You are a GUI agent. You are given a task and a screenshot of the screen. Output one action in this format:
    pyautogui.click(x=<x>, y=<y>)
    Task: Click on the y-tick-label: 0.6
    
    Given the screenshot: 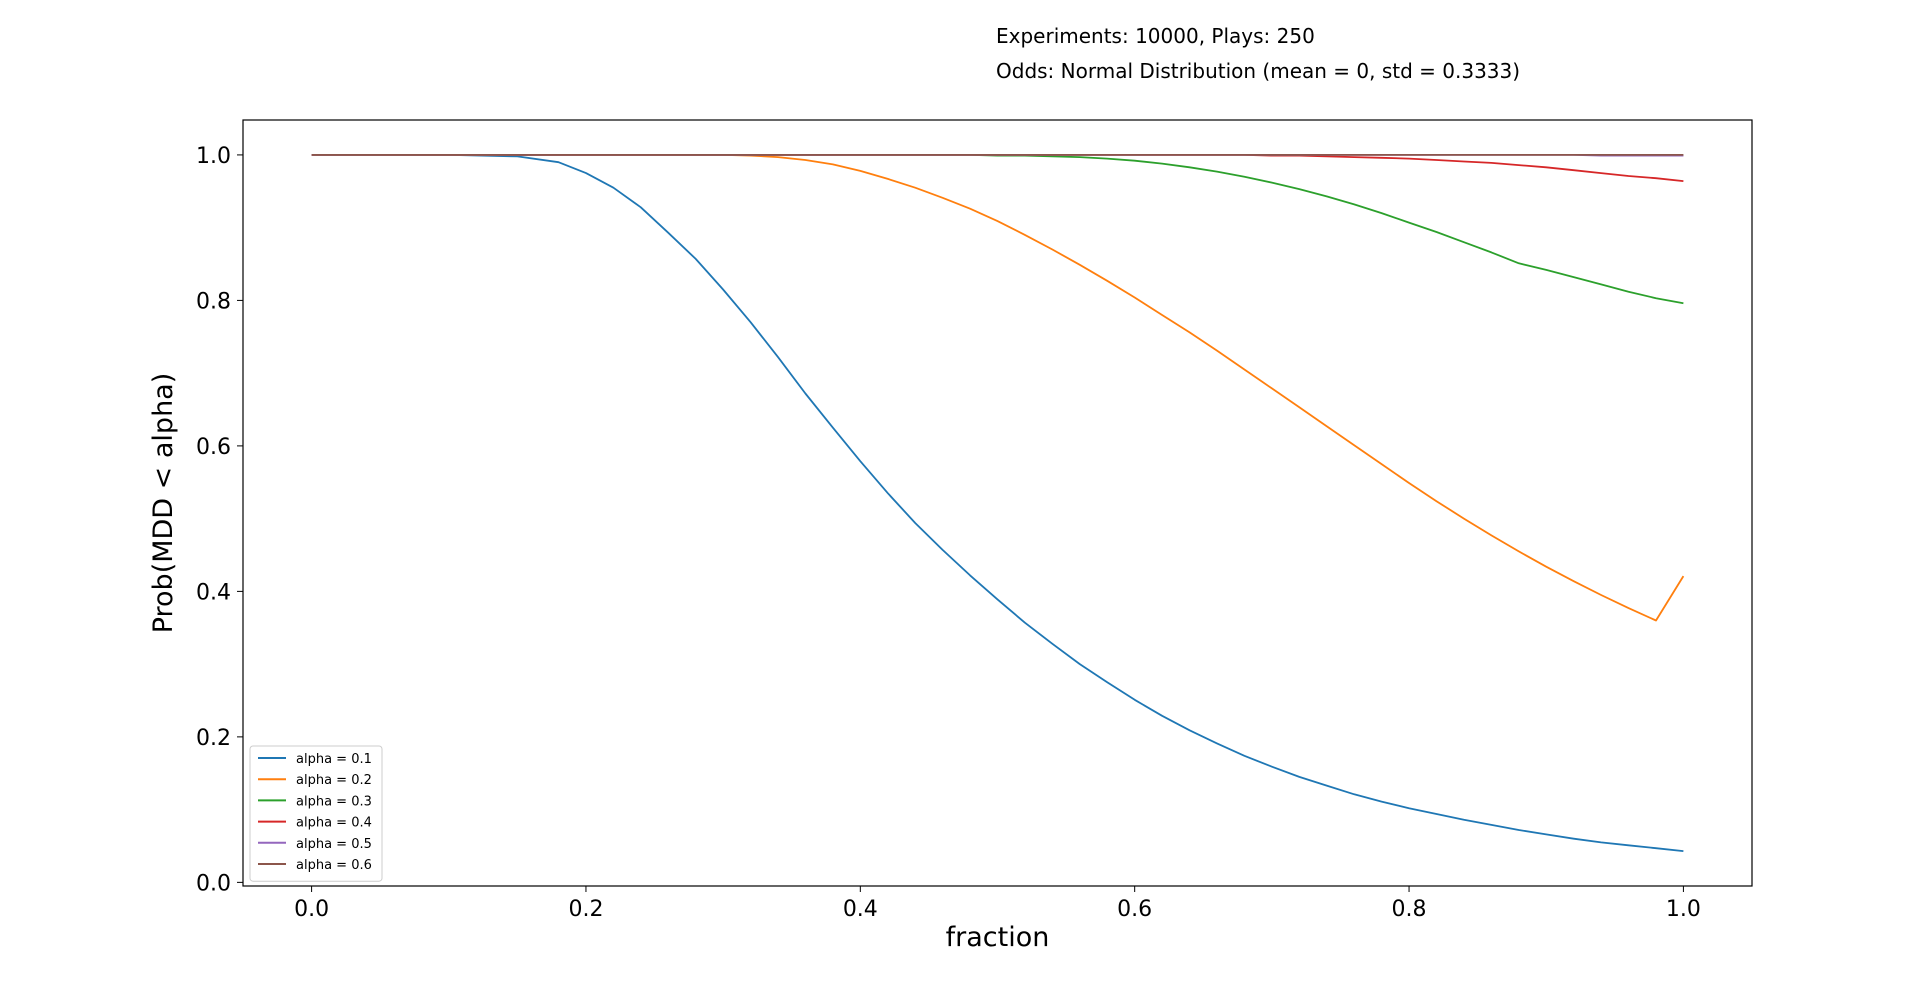 What is the action you would take?
    pyautogui.click(x=213, y=447)
    